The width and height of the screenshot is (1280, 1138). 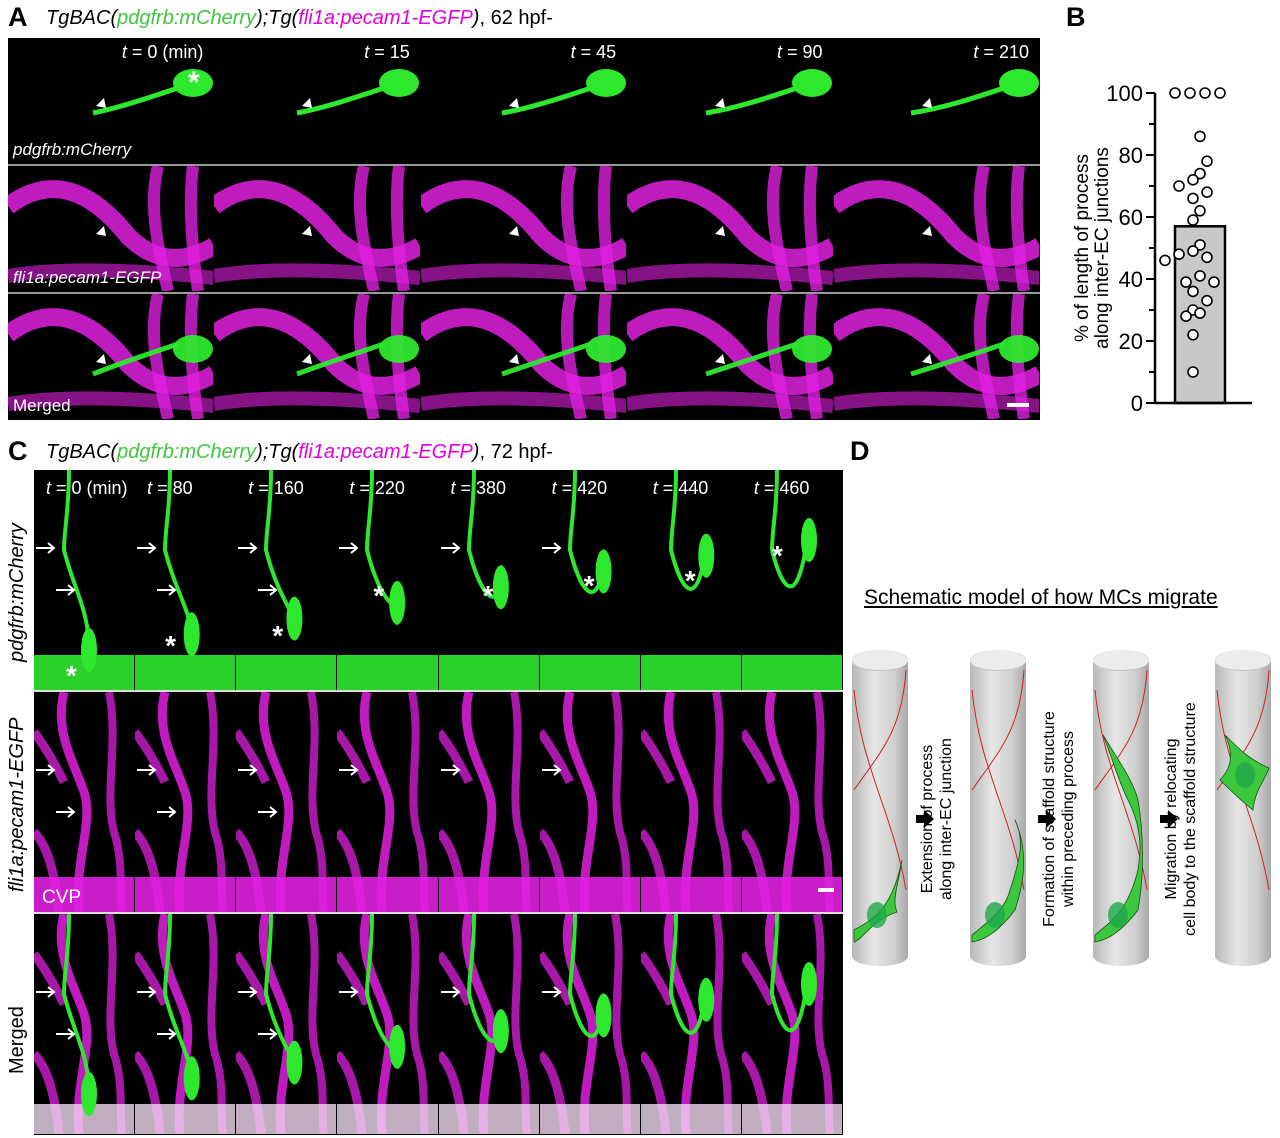 I want to click on micrograph-tile: t = 80 *, so click(x=185, y=580).